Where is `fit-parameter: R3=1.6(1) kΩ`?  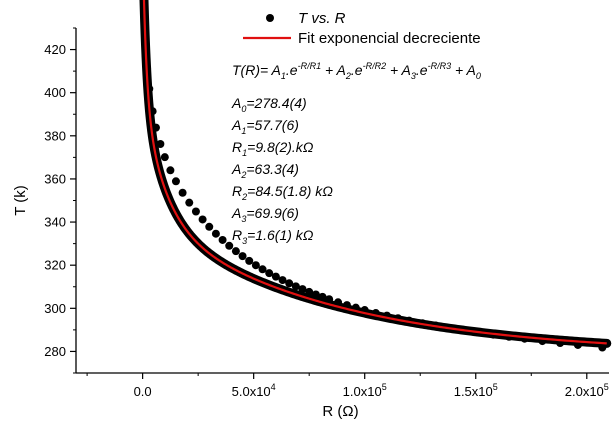
fit-parameter: R3=1.6(1) kΩ is located at coordinates (273, 236).